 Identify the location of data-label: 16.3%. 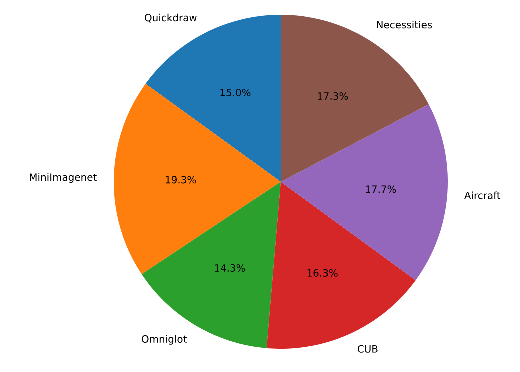
(323, 273).